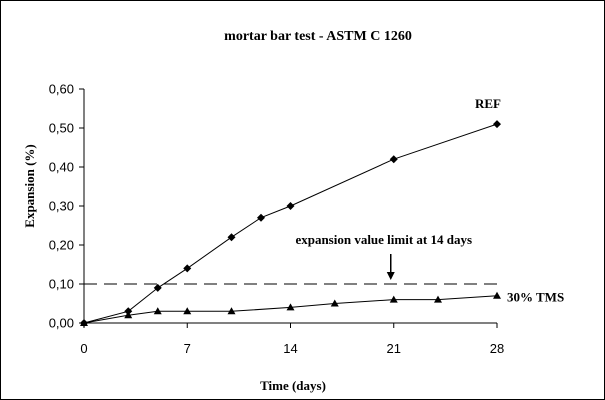 The width and height of the screenshot is (605, 400). I want to click on y-axis-label: Expansion (%), so click(29, 185).